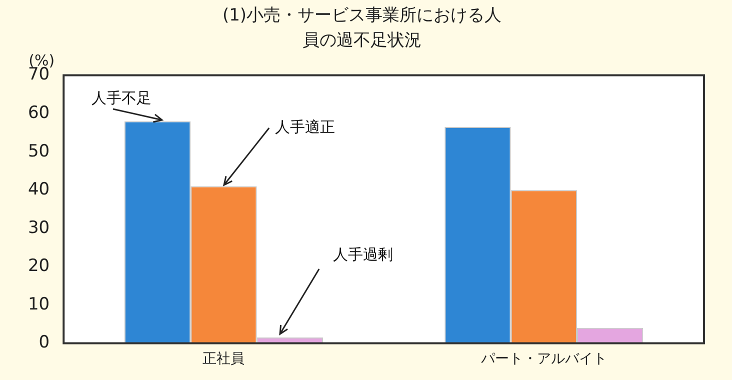  Describe the element at coordinates (39, 112) in the screenshot. I see `y-tick-label: 60` at that location.